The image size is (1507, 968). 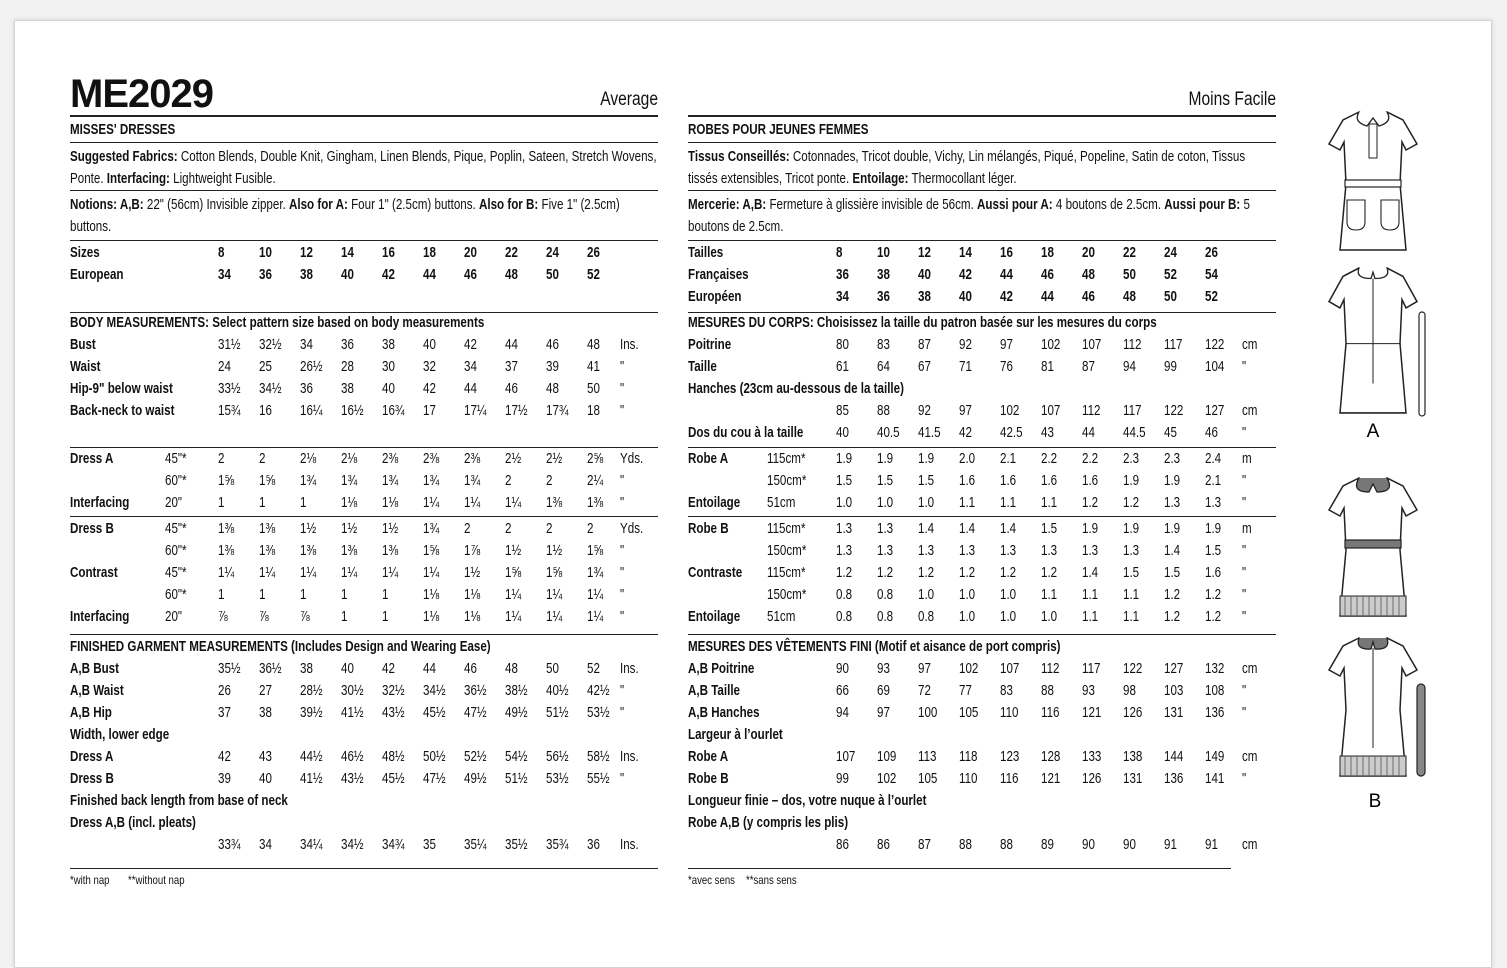 What do you see at coordinates (92, 459) in the screenshot?
I see `row-label: Dress A` at bounding box center [92, 459].